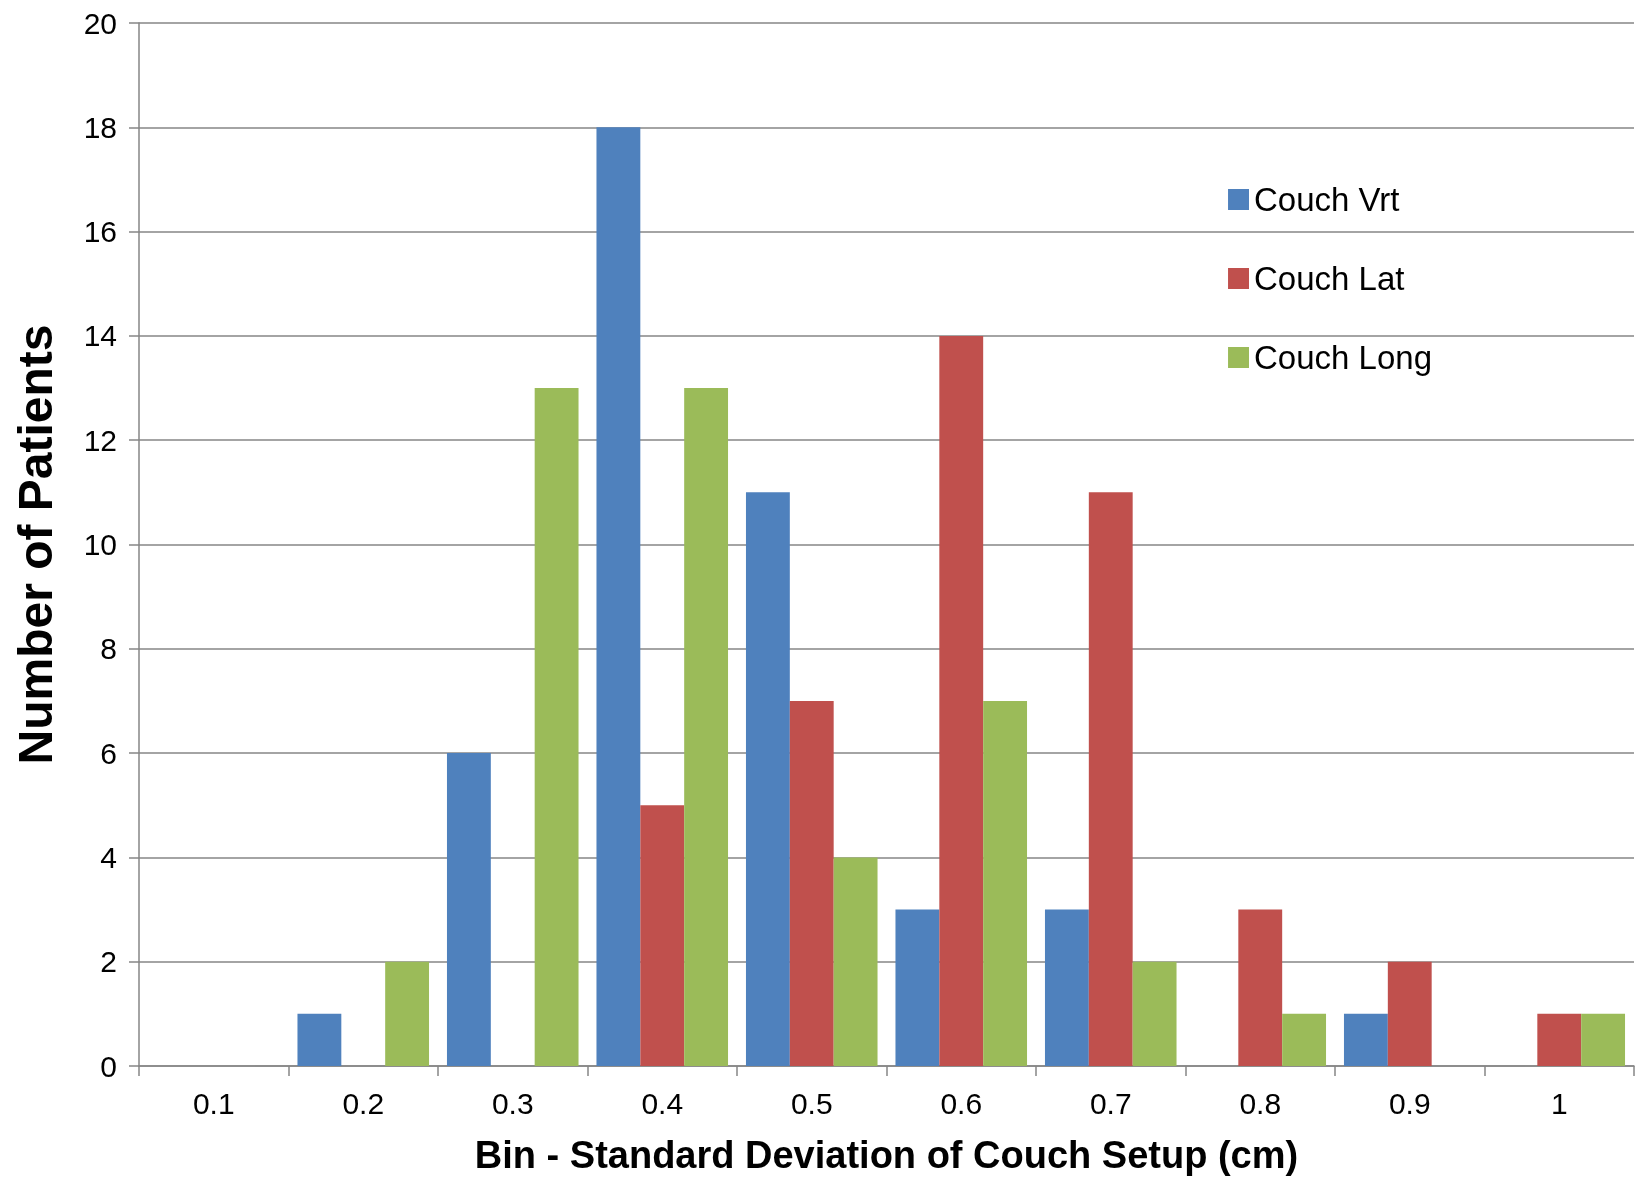 This screenshot has width=1640, height=1179. I want to click on x-tick-label: 0.8, so click(1260, 1103).